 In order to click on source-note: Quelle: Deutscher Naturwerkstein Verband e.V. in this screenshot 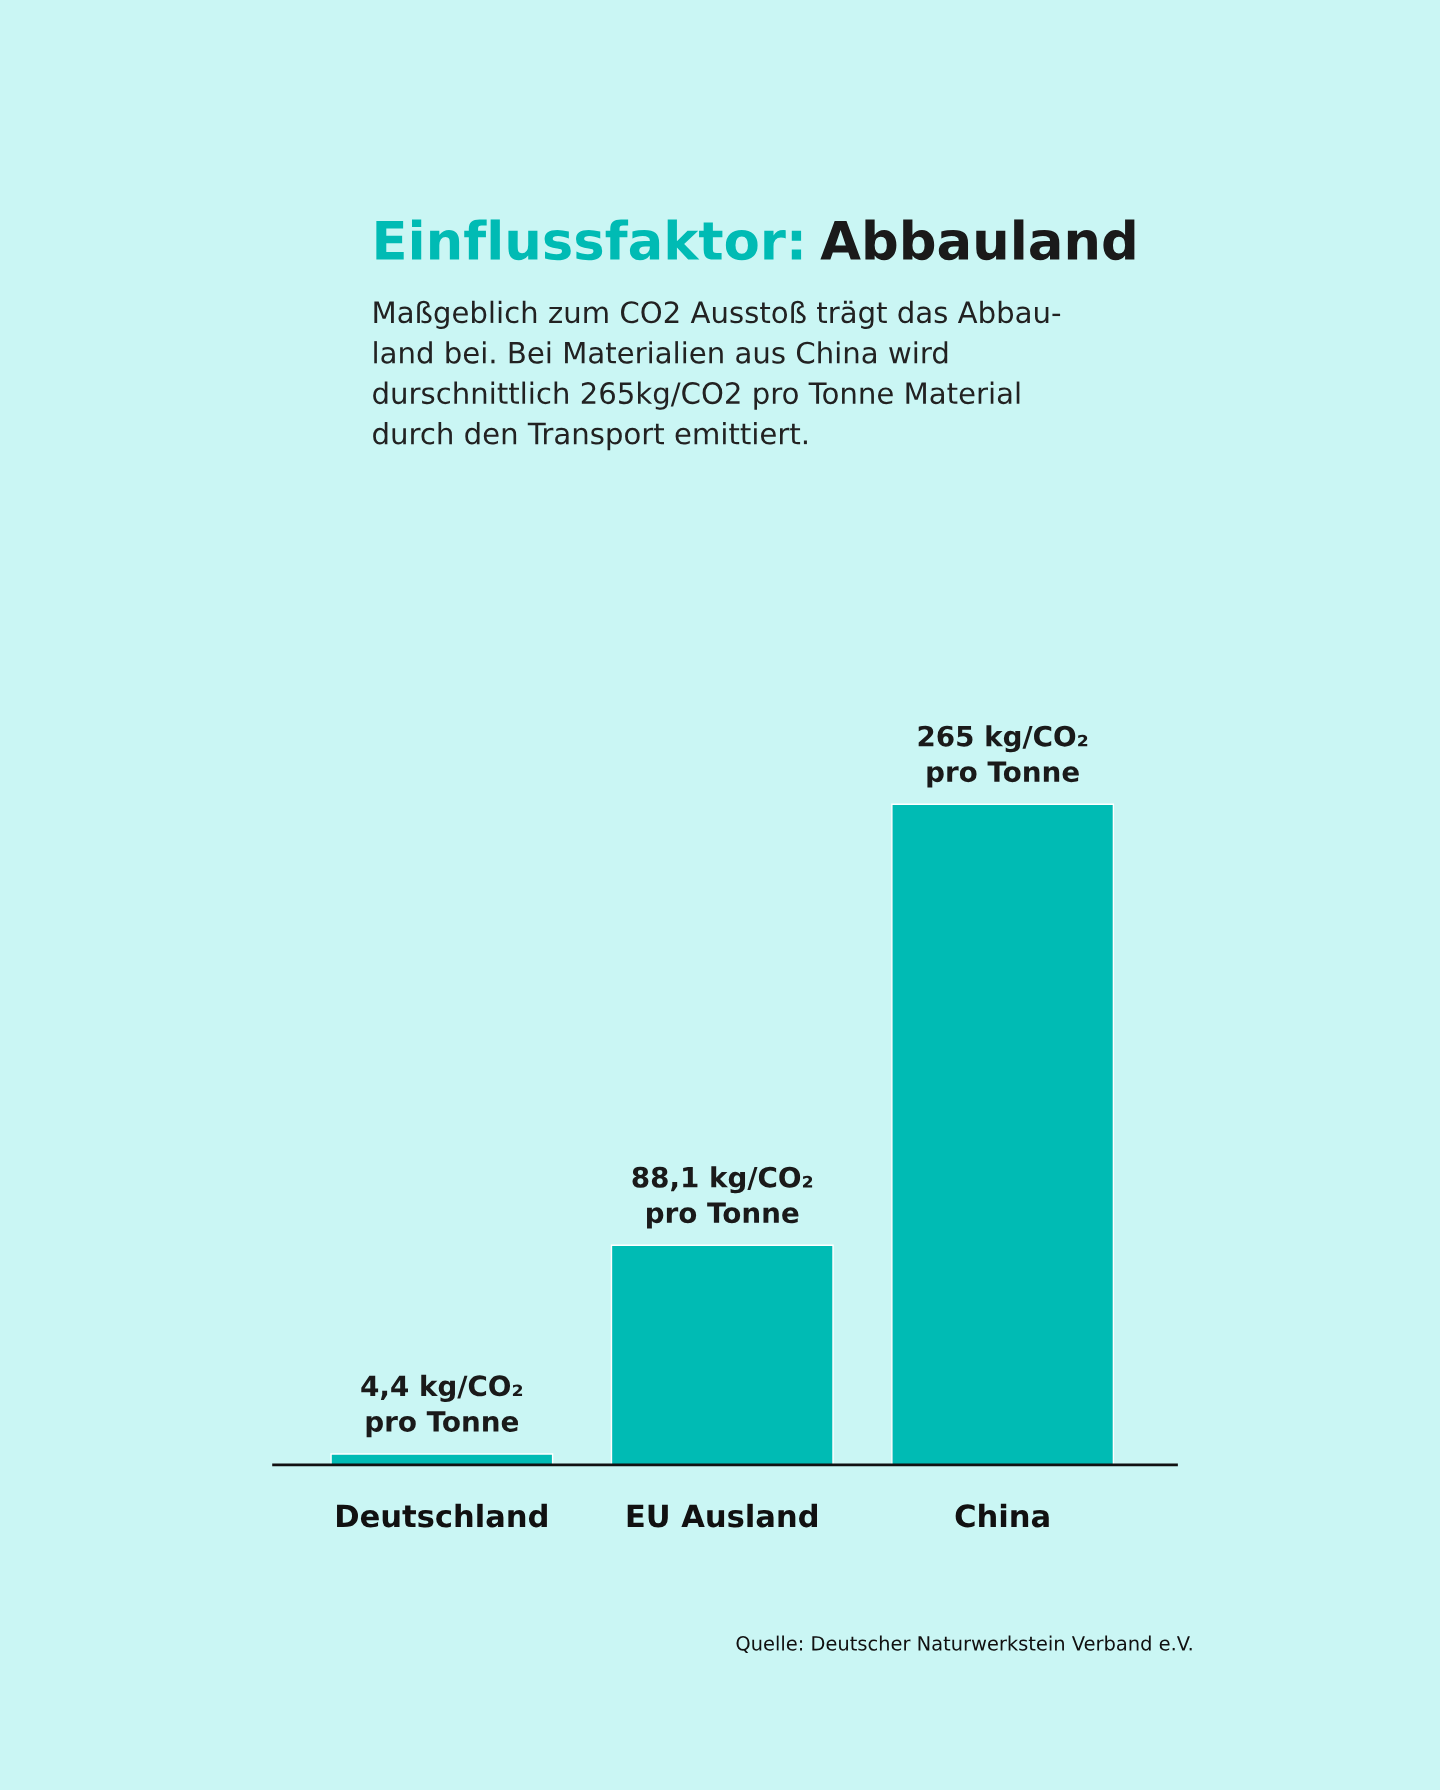, I will do `click(964, 1644)`.